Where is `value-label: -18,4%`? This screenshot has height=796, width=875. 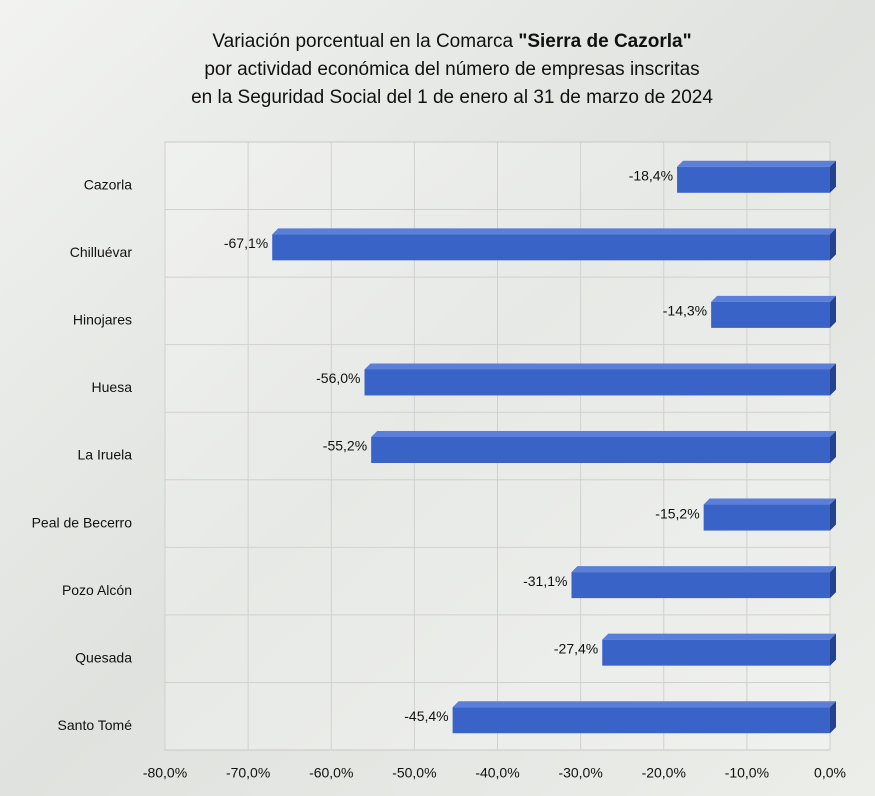
value-label: -18,4% is located at coordinates (651, 175).